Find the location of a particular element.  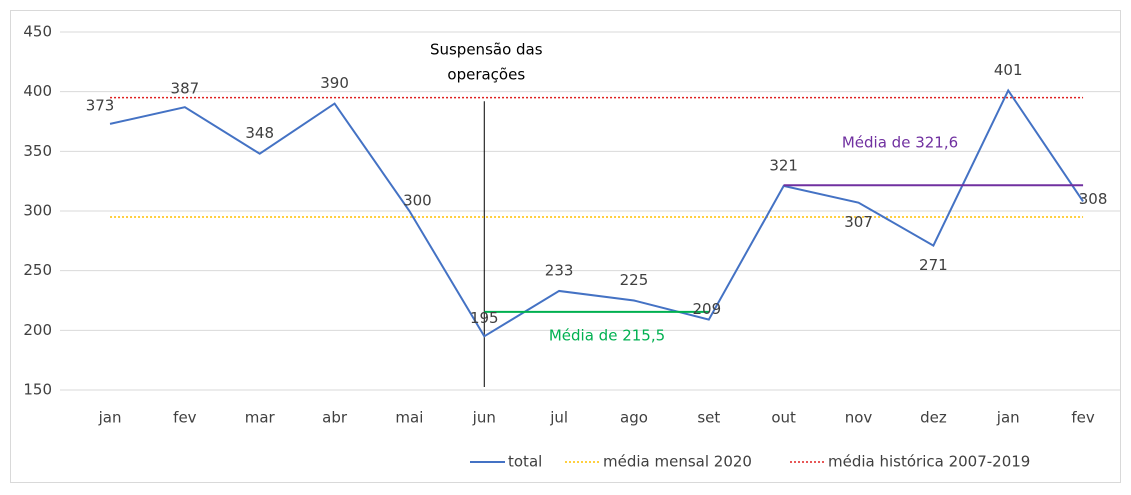

data-label: 321 is located at coordinates (783, 165).